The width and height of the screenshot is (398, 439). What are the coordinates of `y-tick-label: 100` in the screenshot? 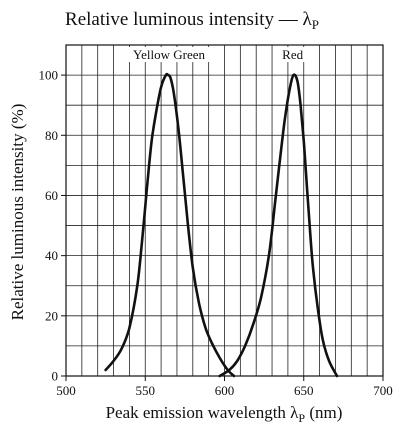 It's located at (49, 75).